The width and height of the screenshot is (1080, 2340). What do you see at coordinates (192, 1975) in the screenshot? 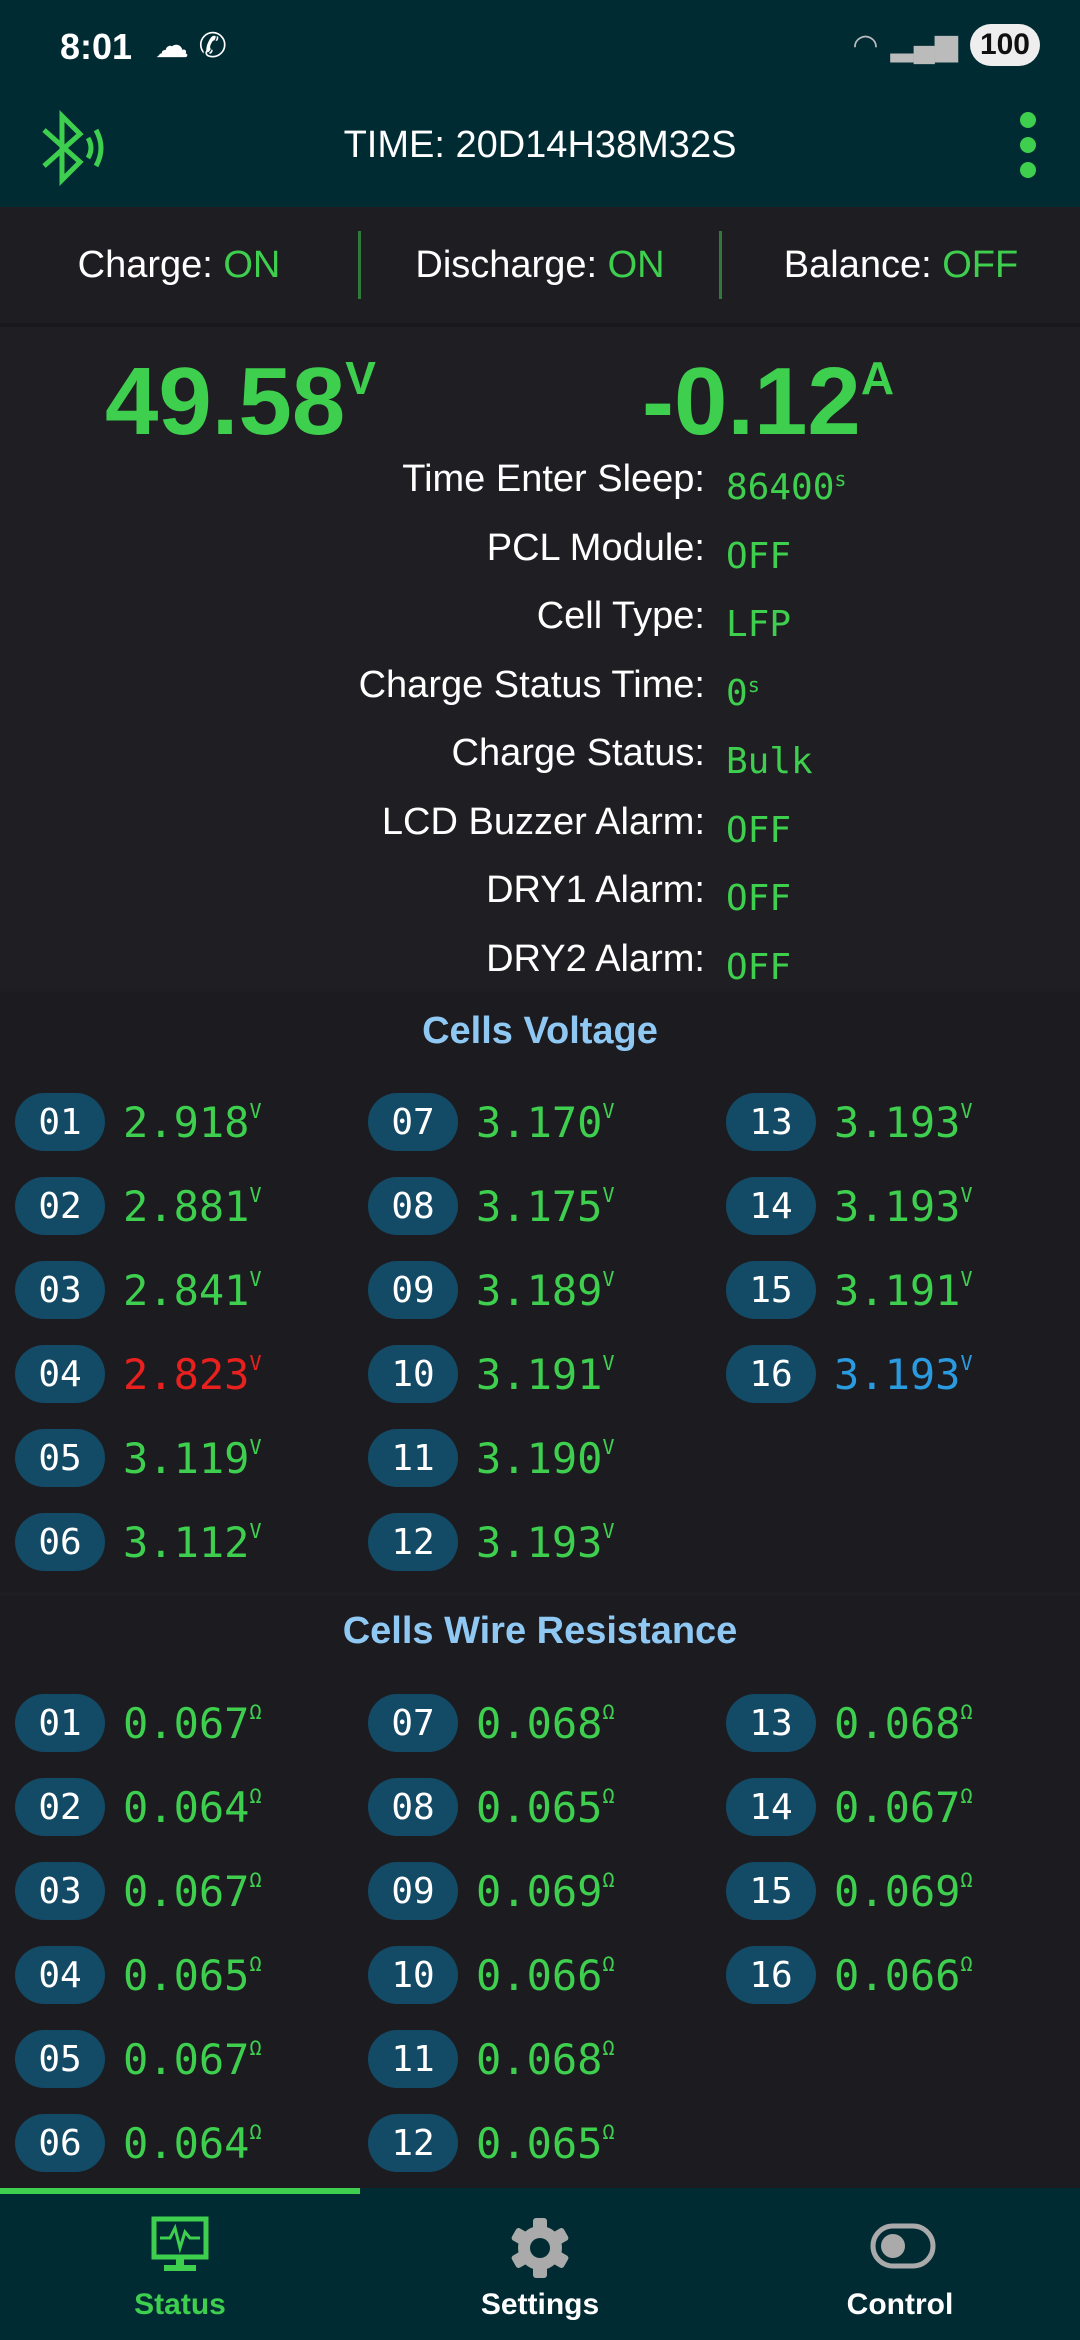
I see `cell-value: 0.065Ω` at bounding box center [192, 1975].